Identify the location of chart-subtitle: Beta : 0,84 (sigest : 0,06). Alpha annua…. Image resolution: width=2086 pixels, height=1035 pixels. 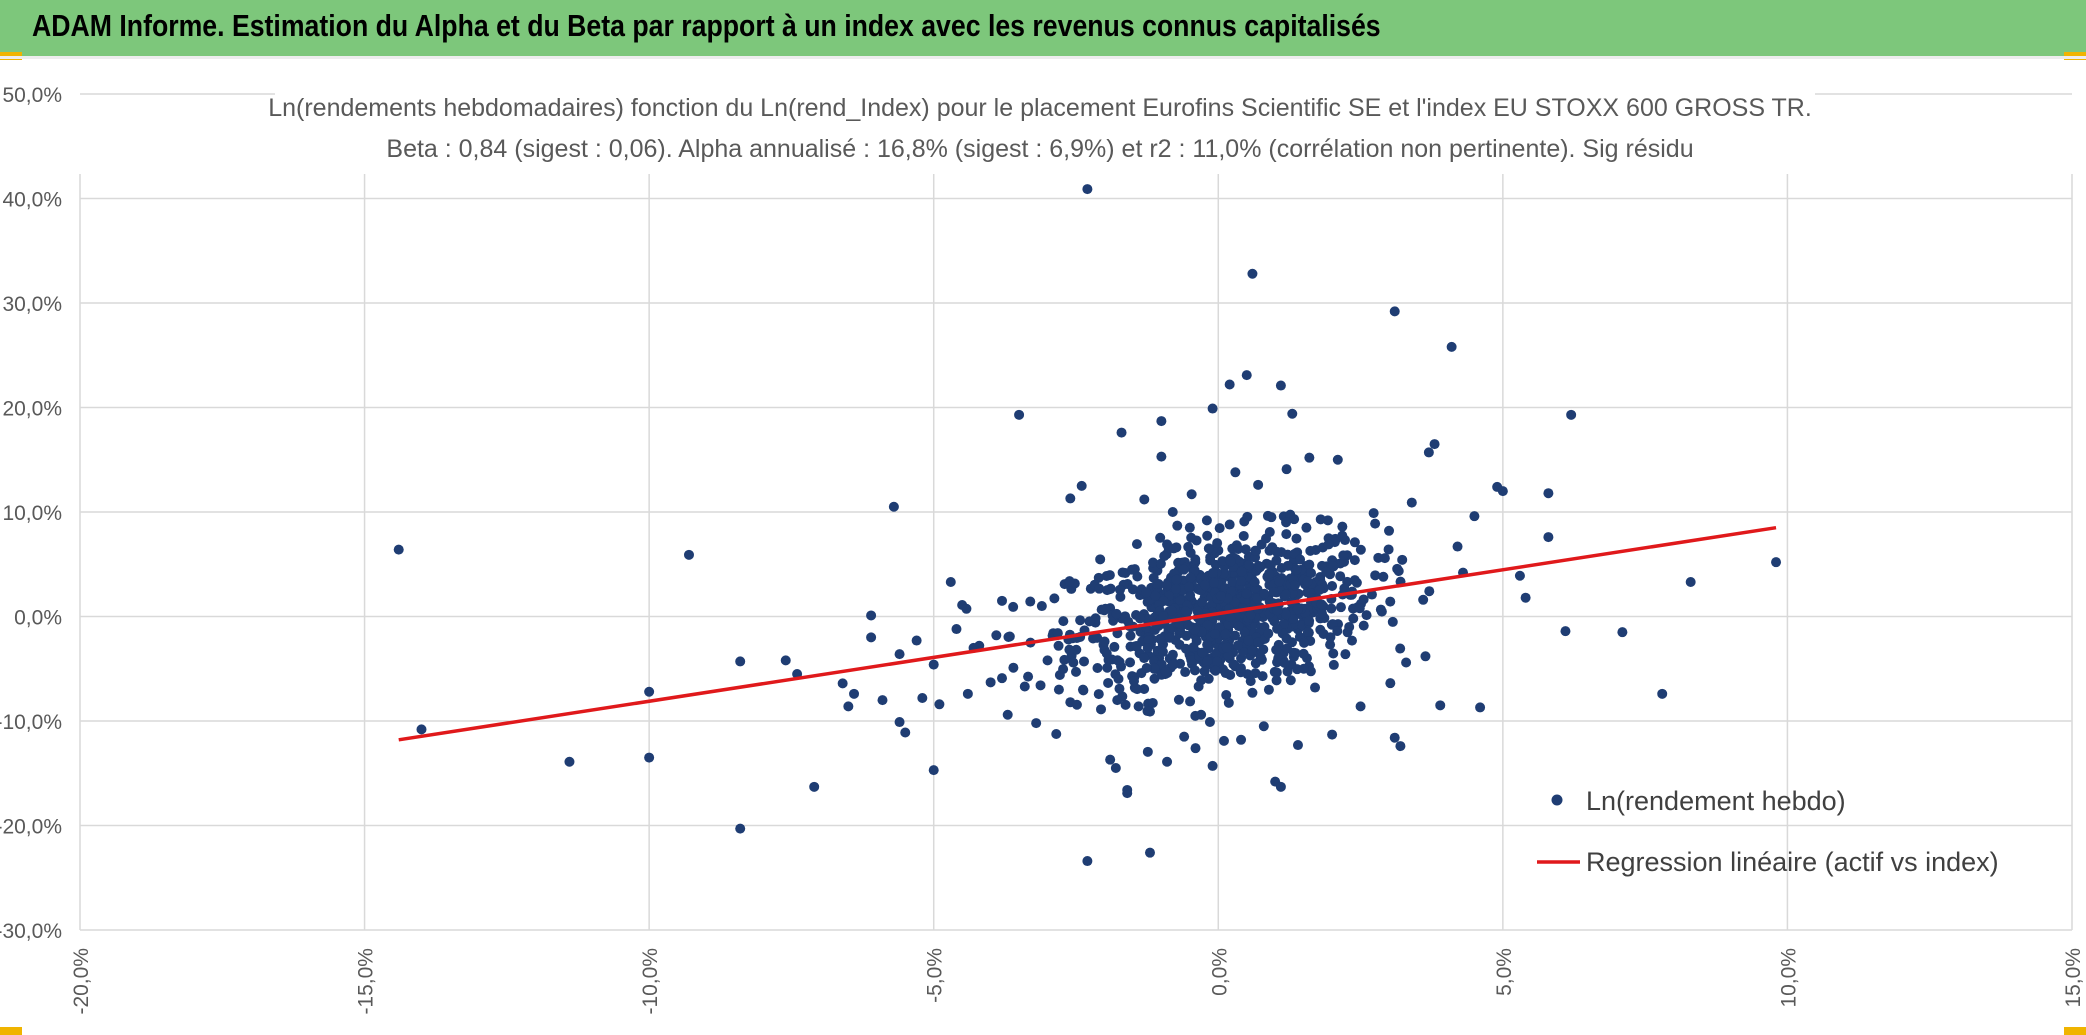
(1039, 149).